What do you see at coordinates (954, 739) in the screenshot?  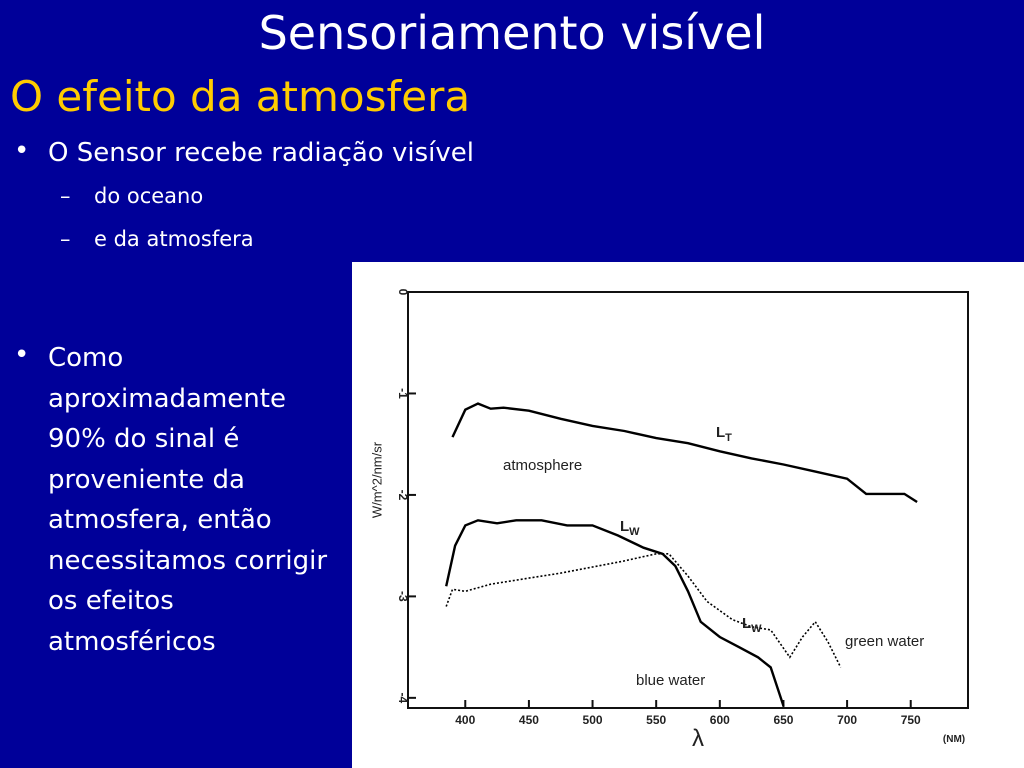 I see `x-axis-unit: (NM)` at bounding box center [954, 739].